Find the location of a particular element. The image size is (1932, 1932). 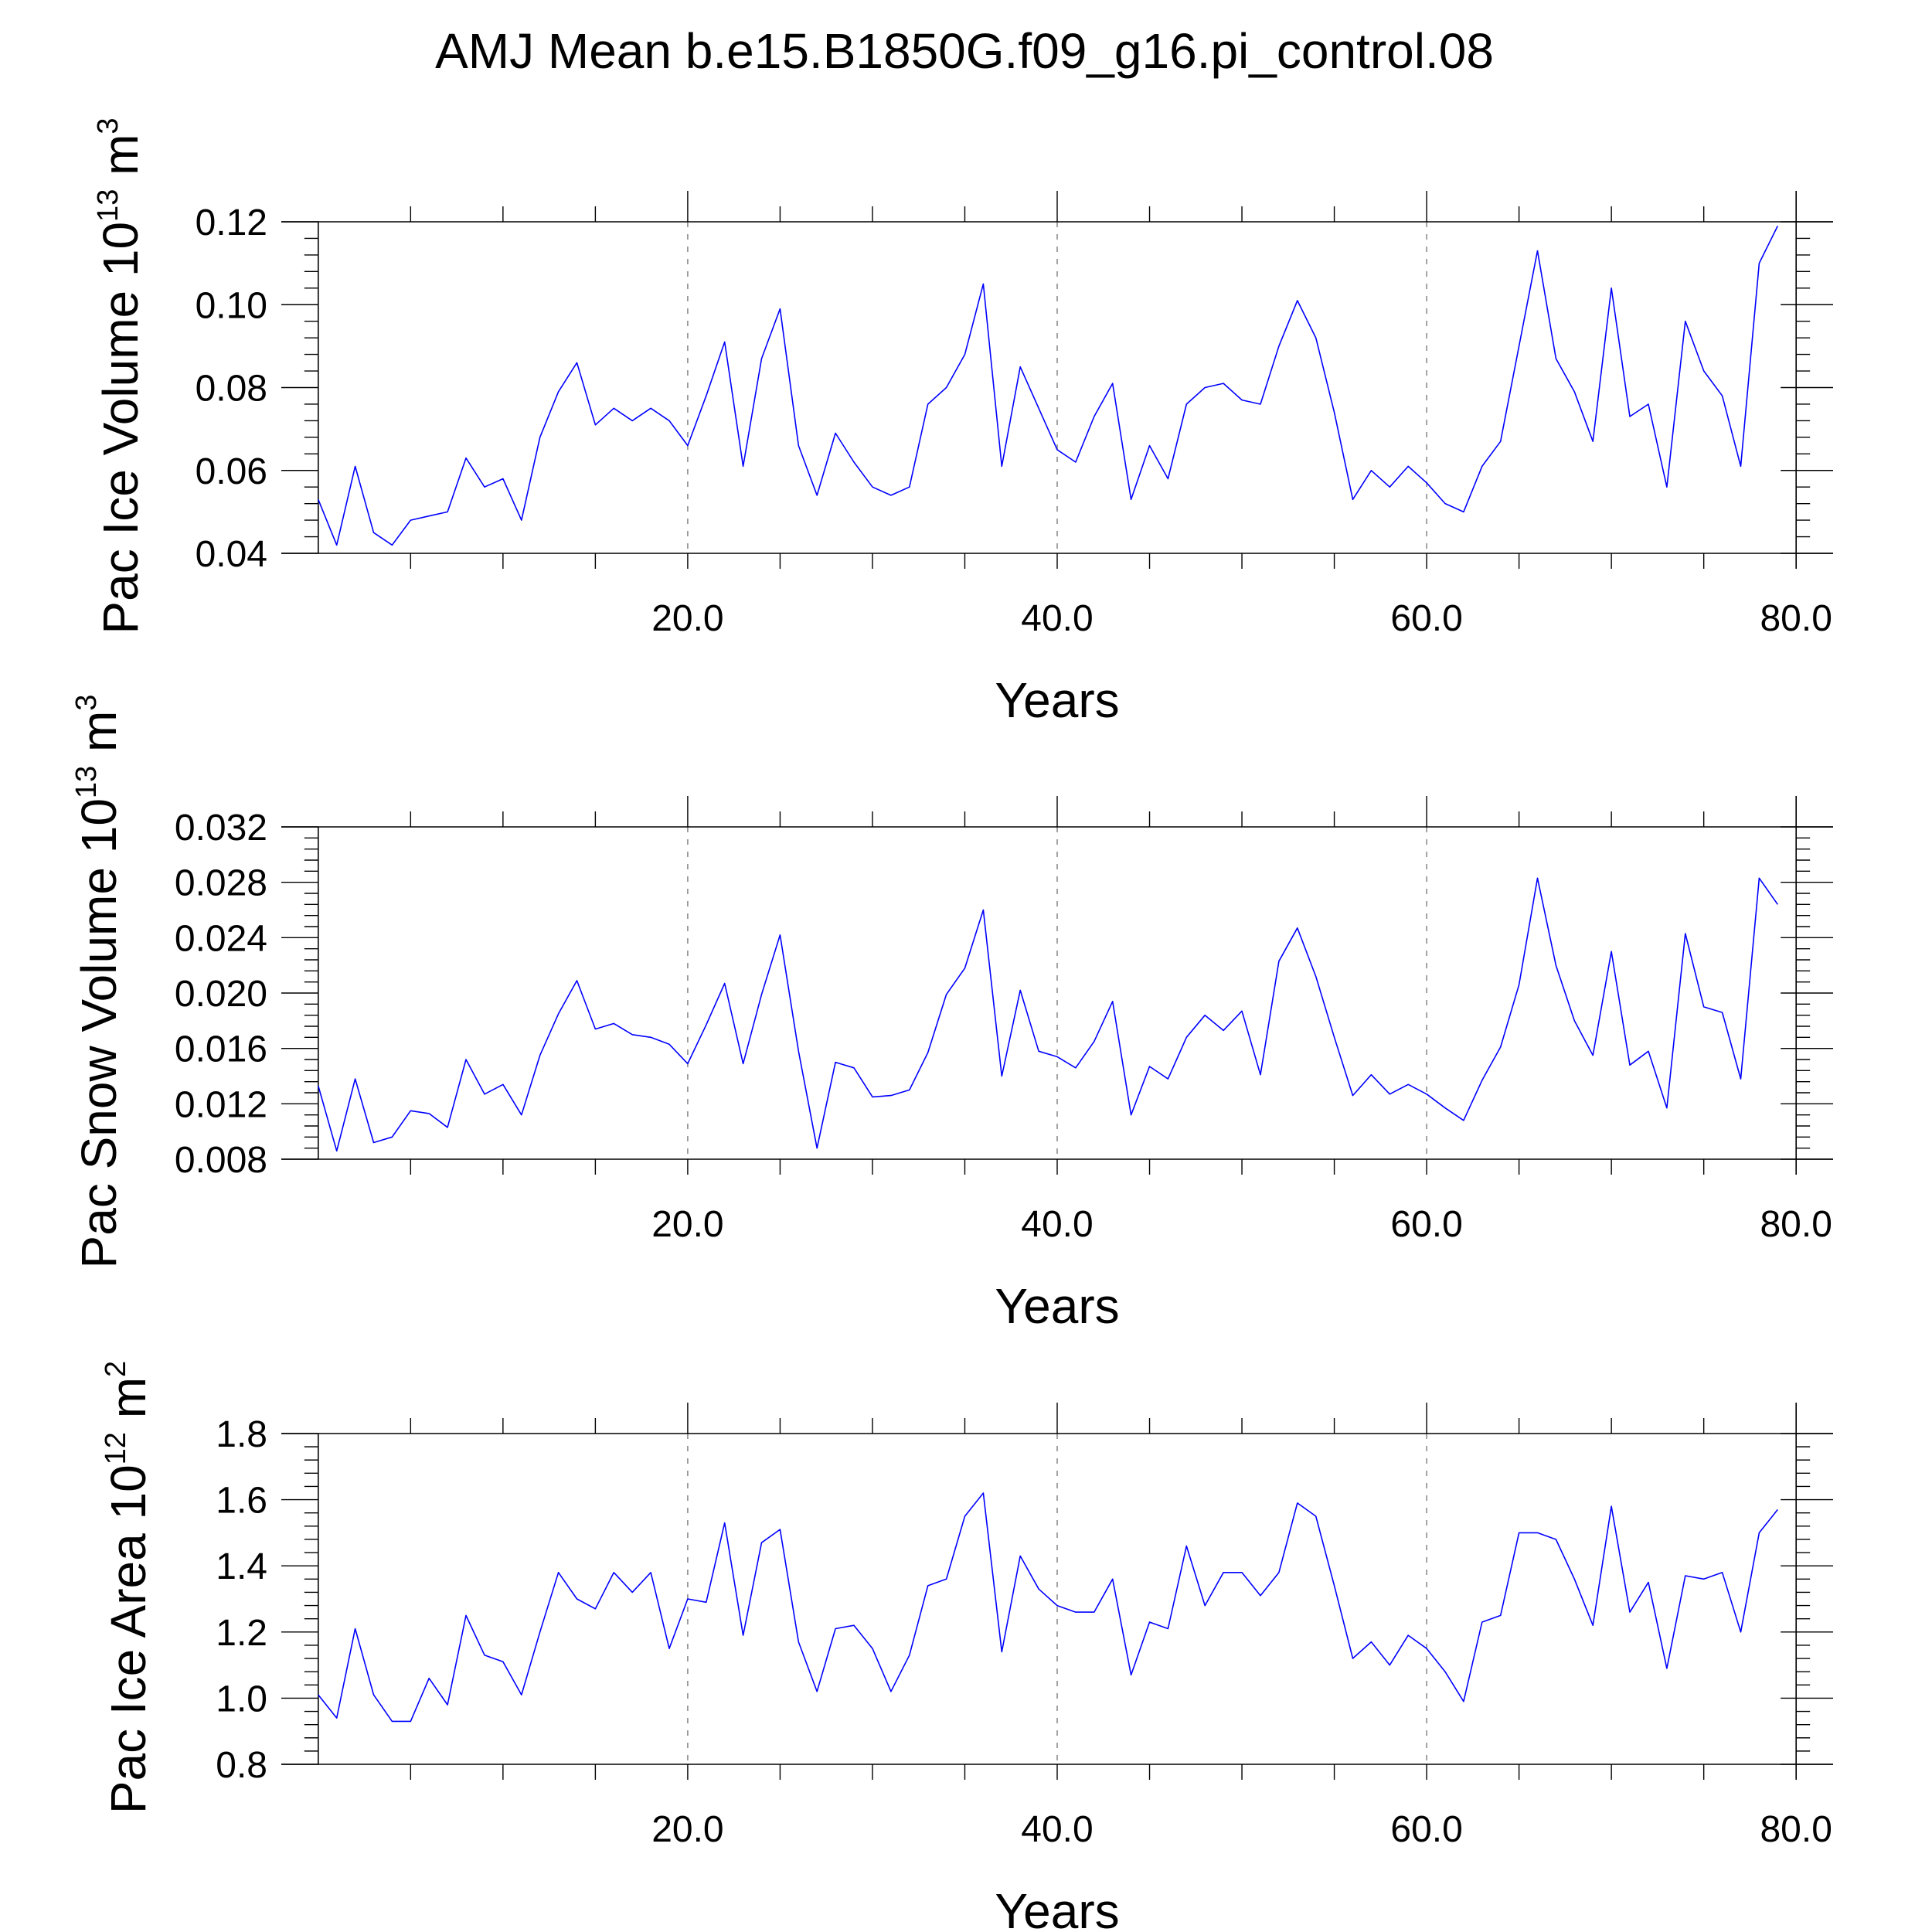

y-tick-label: 1.4 is located at coordinates (241, 1567).